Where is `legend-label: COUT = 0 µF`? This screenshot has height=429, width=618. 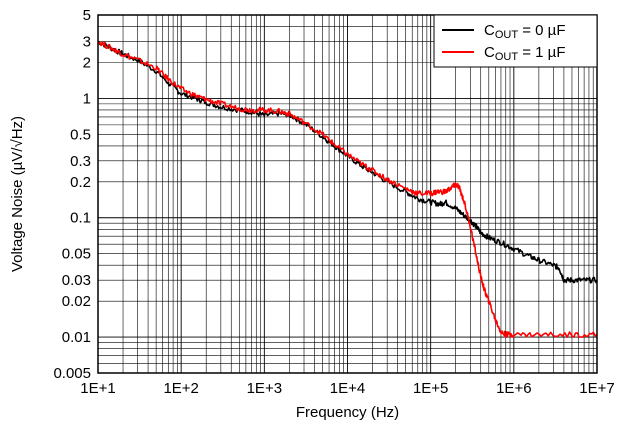
legend-label: COUT = 0 µF is located at coordinates (525, 31).